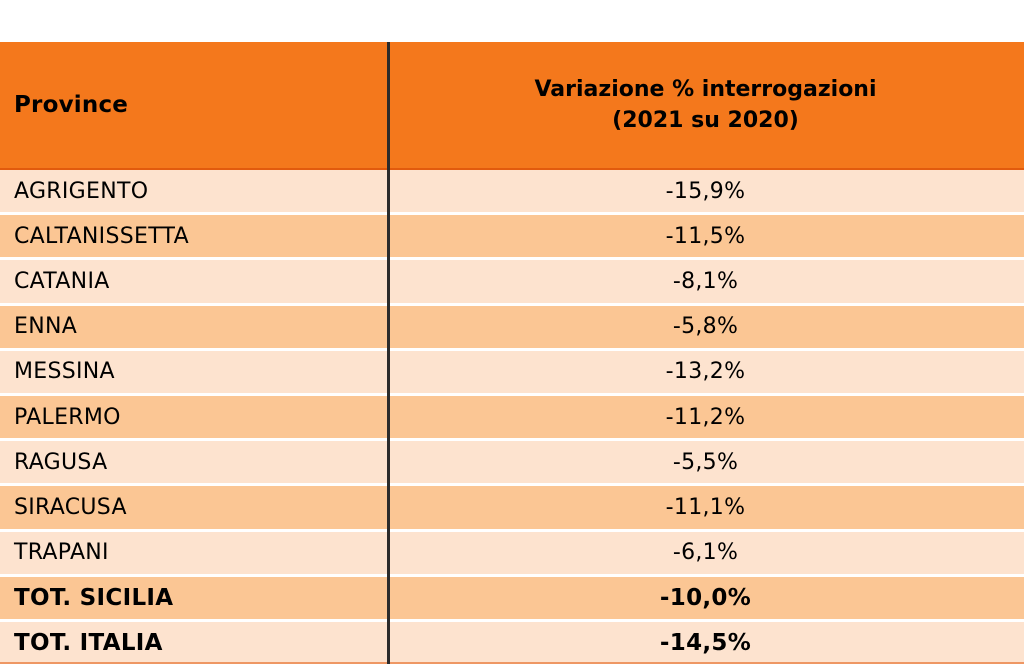 This screenshot has width=1024, height=664. I want to click on value-cell: -11,1%, so click(705, 507).